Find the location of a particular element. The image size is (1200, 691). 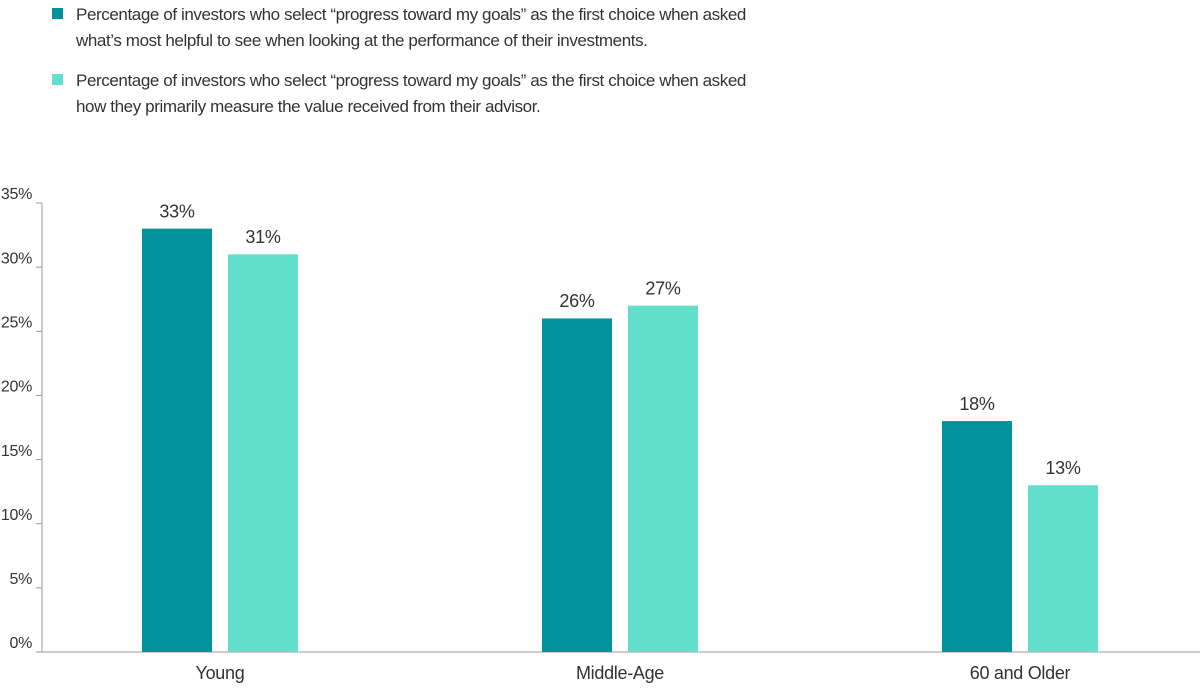

y-tick-label: 20% is located at coordinates (16, 387).